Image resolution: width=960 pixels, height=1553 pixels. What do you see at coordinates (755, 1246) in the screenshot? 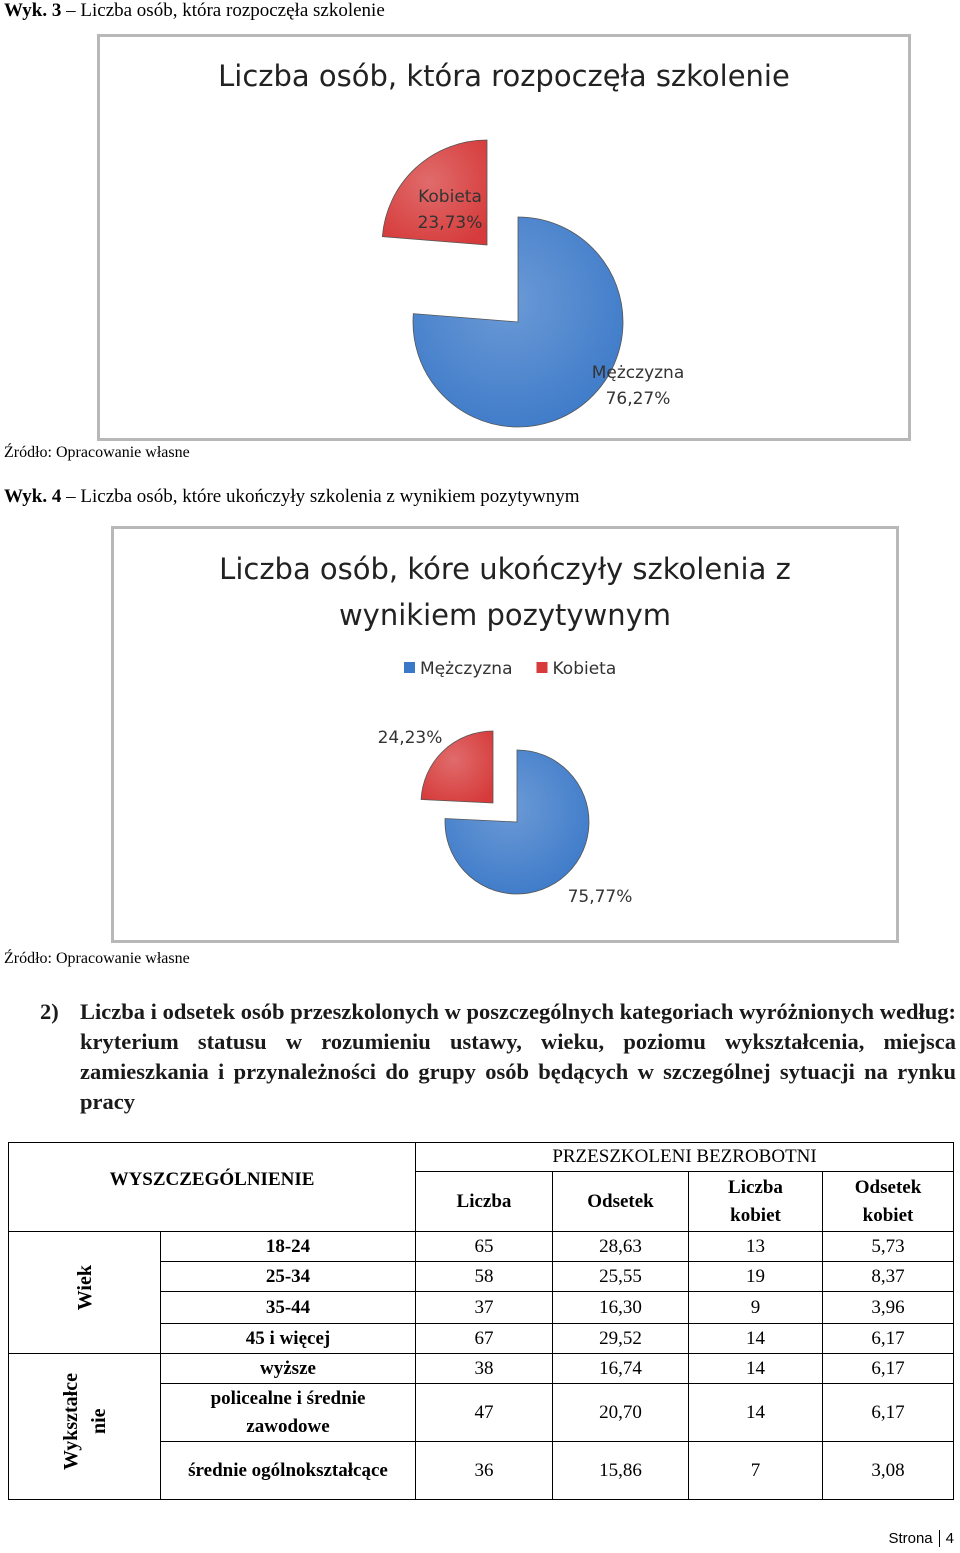
I see `value-cell: 13` at bounding box center [755, 1246].